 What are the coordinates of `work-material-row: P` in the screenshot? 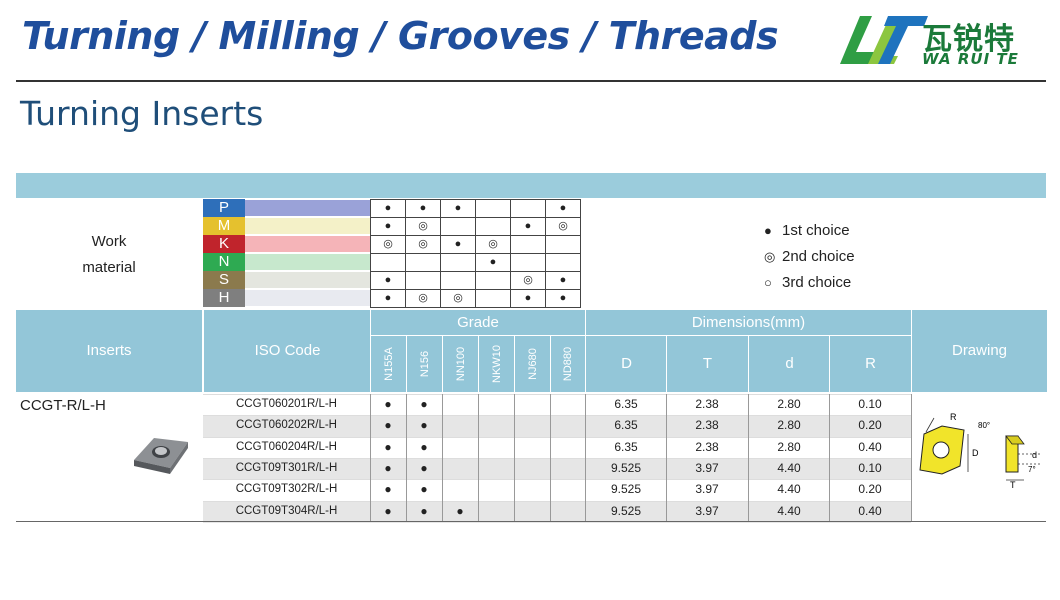 It's located at (286, 208).